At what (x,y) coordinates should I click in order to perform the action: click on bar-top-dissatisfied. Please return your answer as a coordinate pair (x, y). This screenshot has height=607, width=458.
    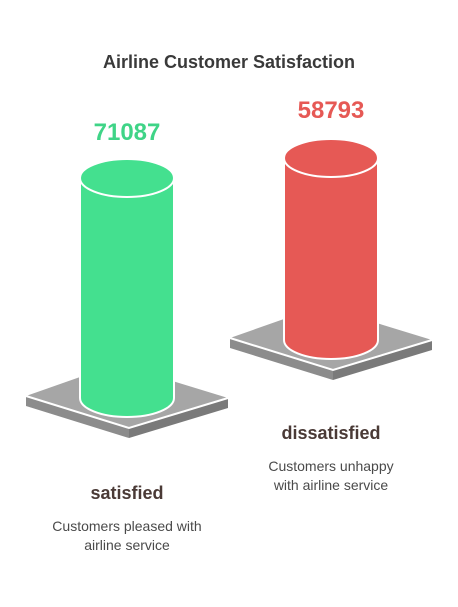
    Looking at the image, I should click on (331, 158).